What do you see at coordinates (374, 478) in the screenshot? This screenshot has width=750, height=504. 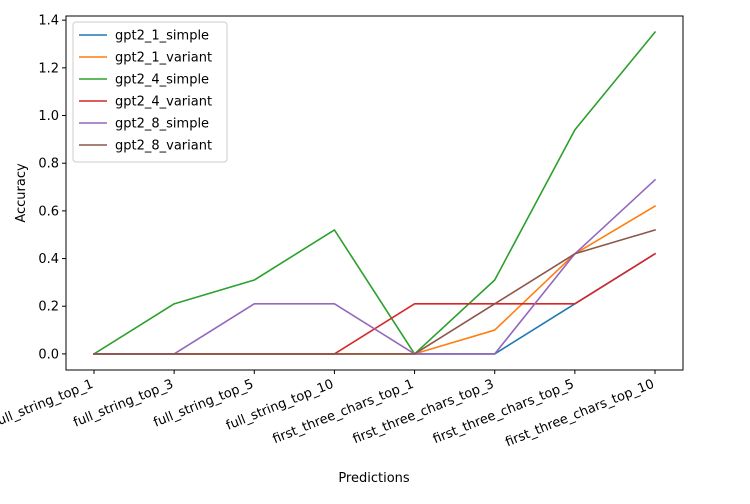 I see `x-axis-label: Predictions` at bounding box center [374, 478].